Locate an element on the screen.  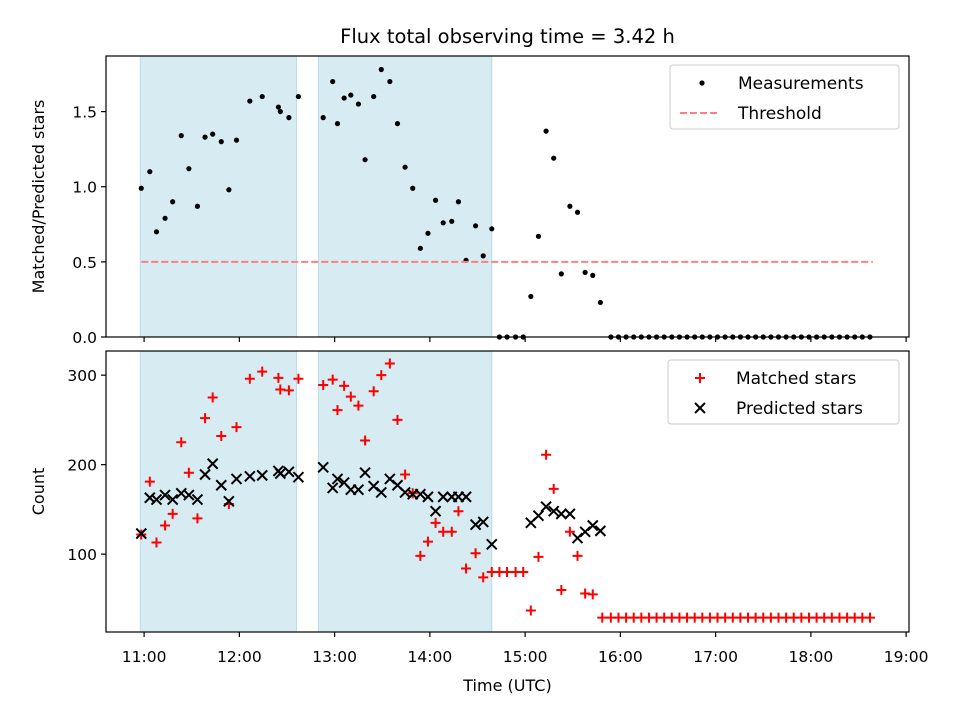
legend-label: Threshold is located at coordinates (779, 114).